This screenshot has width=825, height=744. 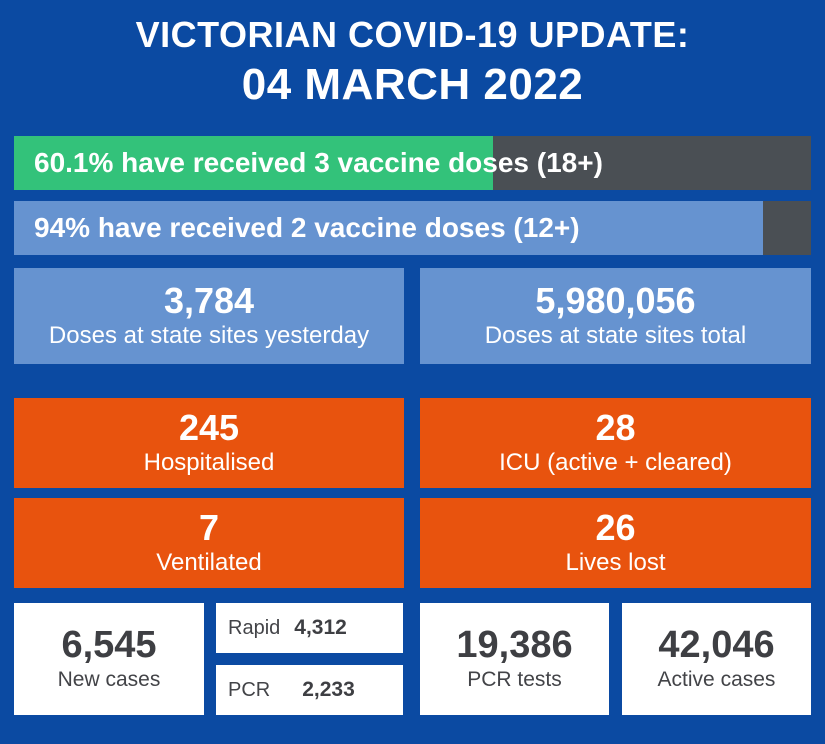 I want to click on icu-label: ICU (active + cleared), so click(x=615, y=462).